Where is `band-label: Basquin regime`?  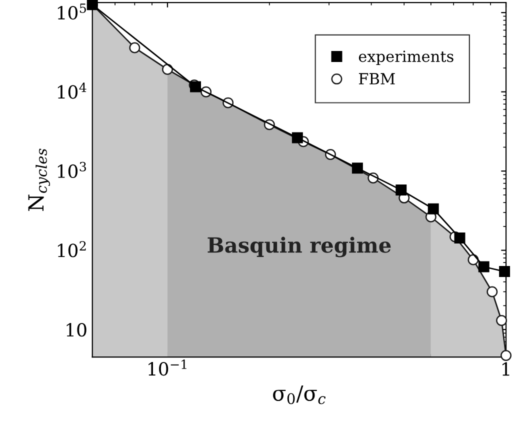
band-label: Basquin regime is located at coordinates (299, 247).